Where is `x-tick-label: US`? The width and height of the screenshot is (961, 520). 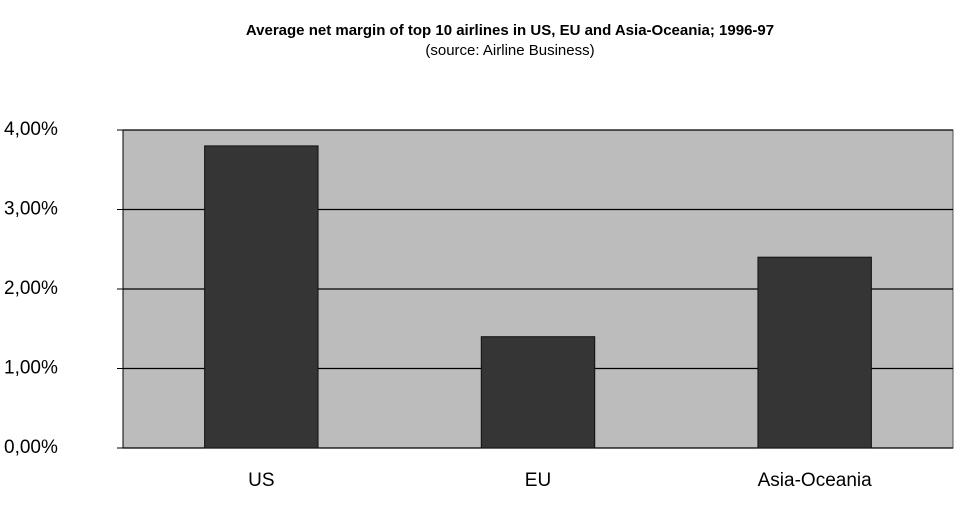 x-tick-label: US is located at coordinates (261, 480).